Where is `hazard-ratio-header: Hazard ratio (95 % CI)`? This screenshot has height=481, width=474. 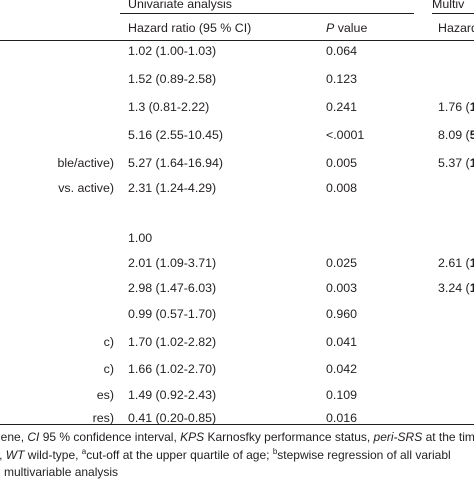 hazard-ratio-header: Hazard ratio (95 % CI) is located at coordinates (190, 28).